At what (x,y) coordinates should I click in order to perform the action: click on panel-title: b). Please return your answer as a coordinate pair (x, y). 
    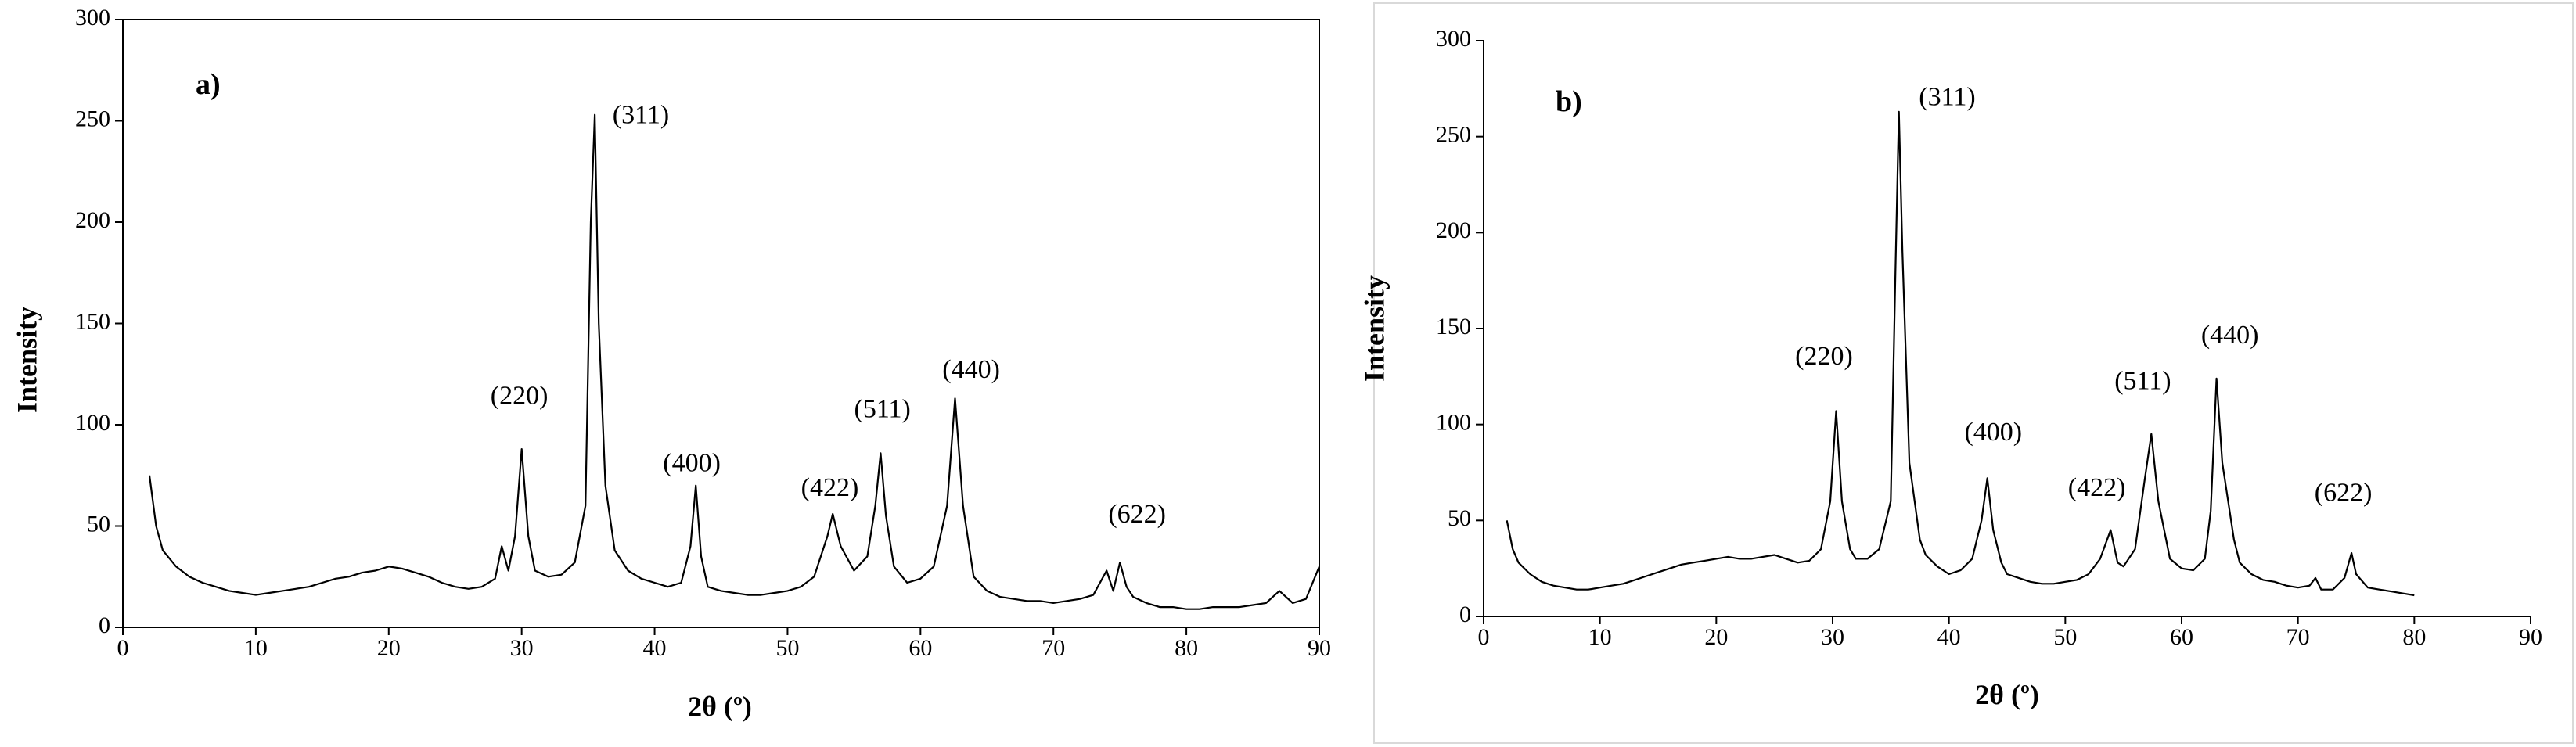
    Looking at the image, I should click on (1569, 101).